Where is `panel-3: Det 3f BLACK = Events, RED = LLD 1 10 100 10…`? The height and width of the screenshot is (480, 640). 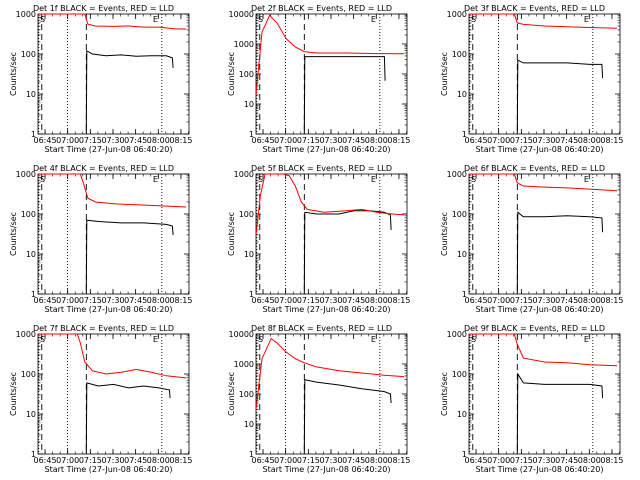
panel-3: Det 3f BLACK = Events, RED = LLD 1 10 100 10… is located at coordinates (531, 79).